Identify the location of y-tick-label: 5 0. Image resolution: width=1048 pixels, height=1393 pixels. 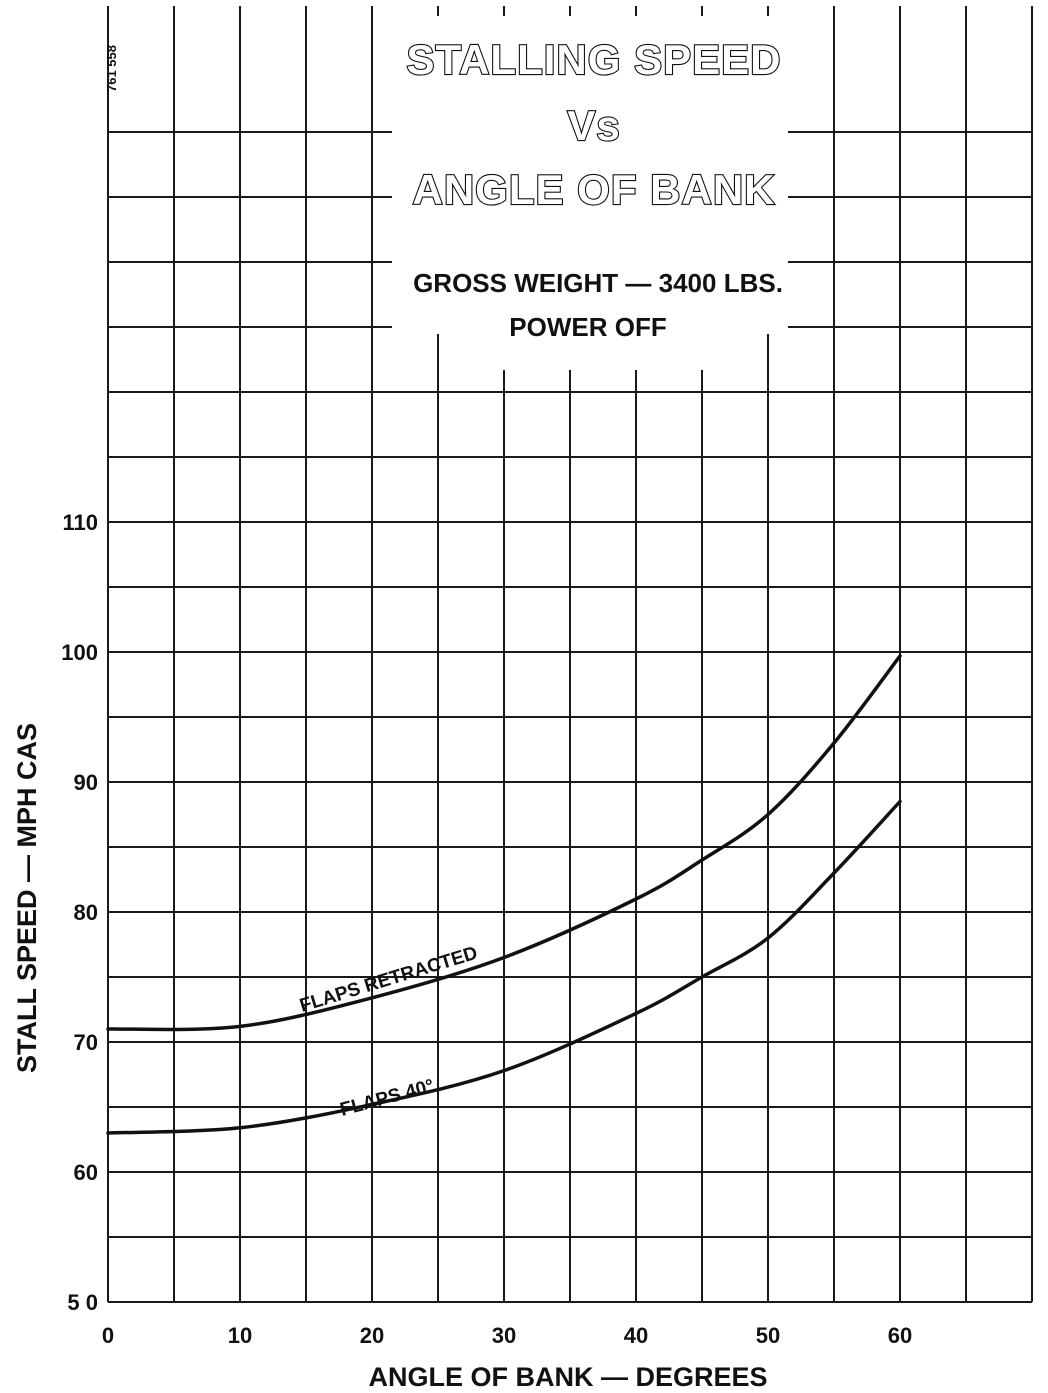
(82, 1302).